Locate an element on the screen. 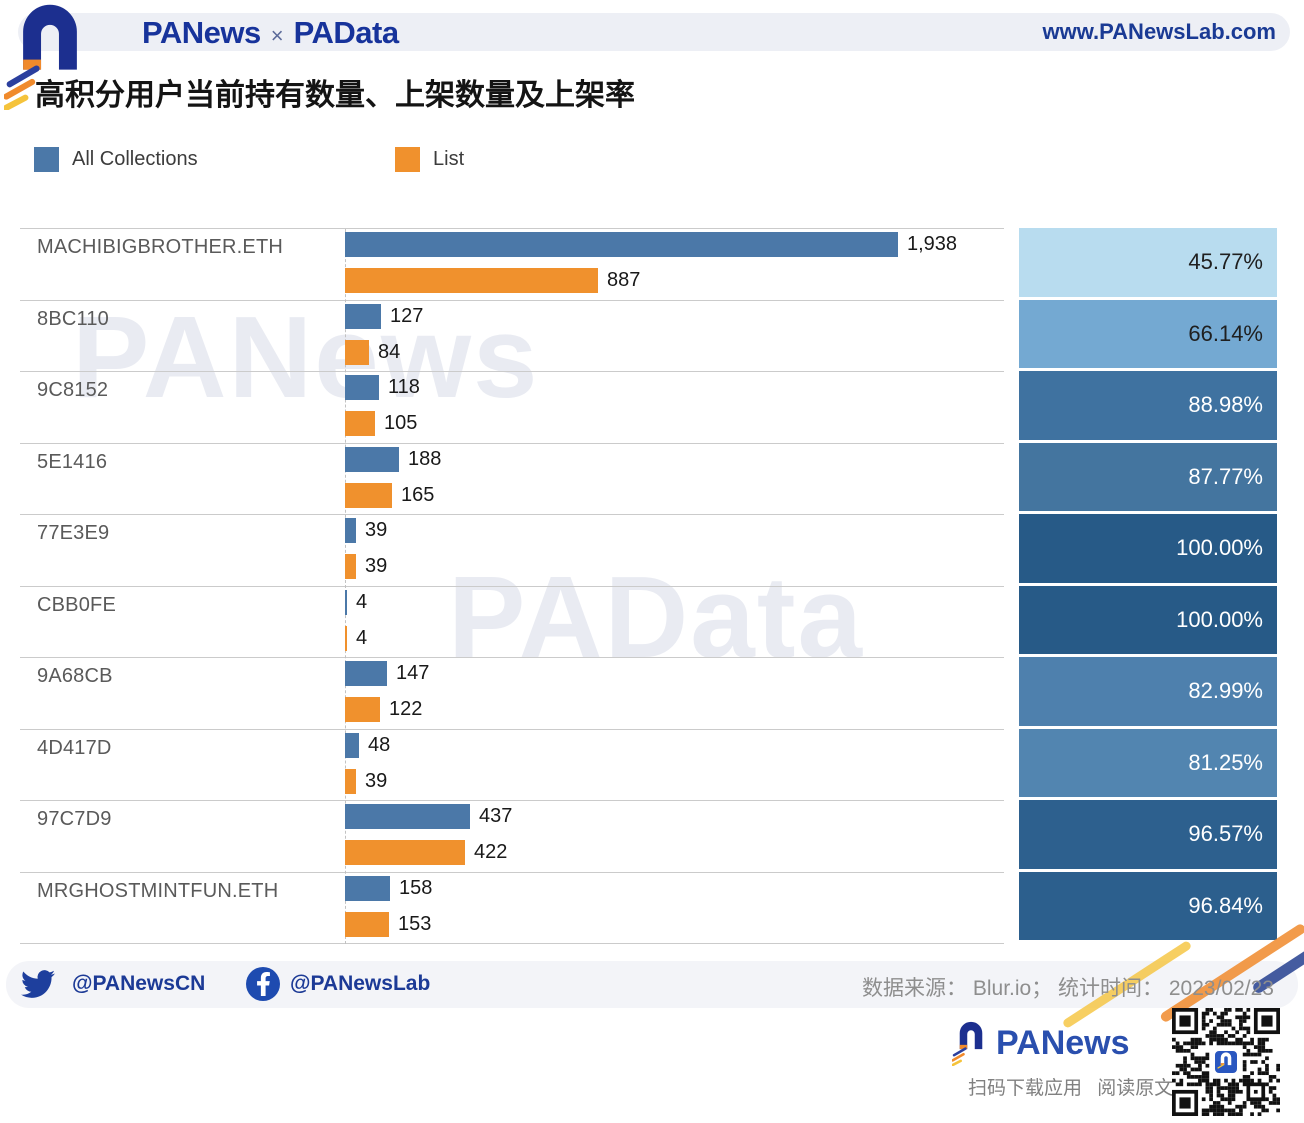  row-bars: 48 39 is located at coordinates (674, 765).